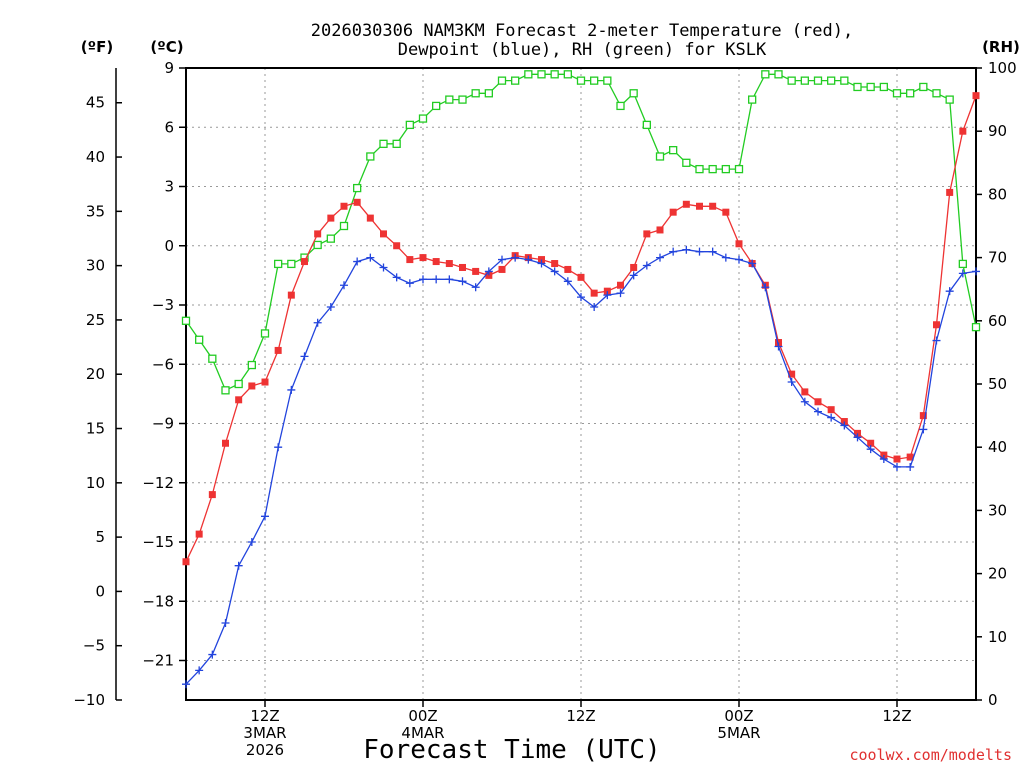 The width and height of the screenshot is (1024, 768). I want to click on celsius-tick-label: 3, so click(169, 187).